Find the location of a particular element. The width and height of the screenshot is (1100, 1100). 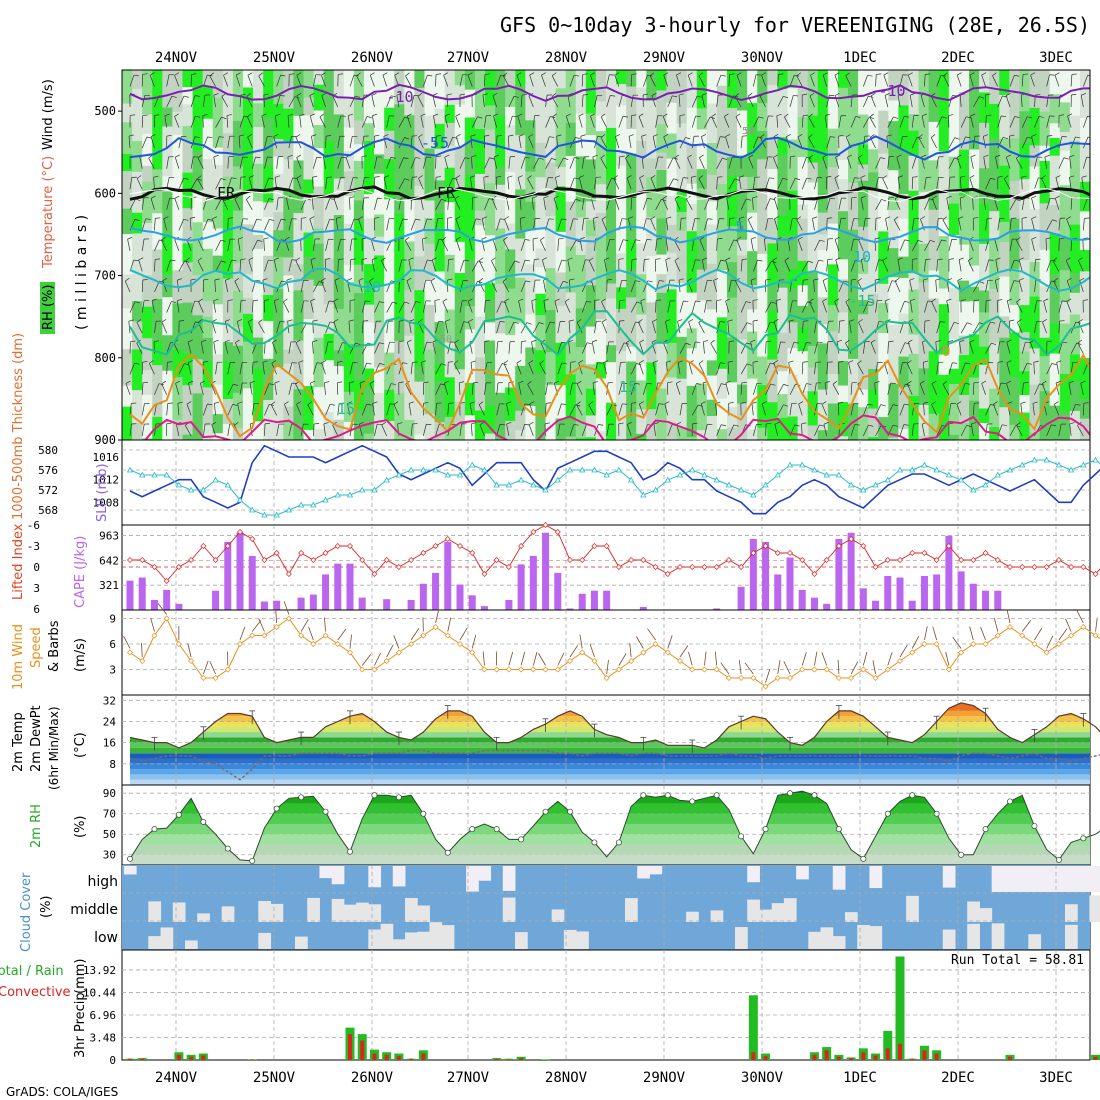

temperature-contour is located at coordinates (609, 193).